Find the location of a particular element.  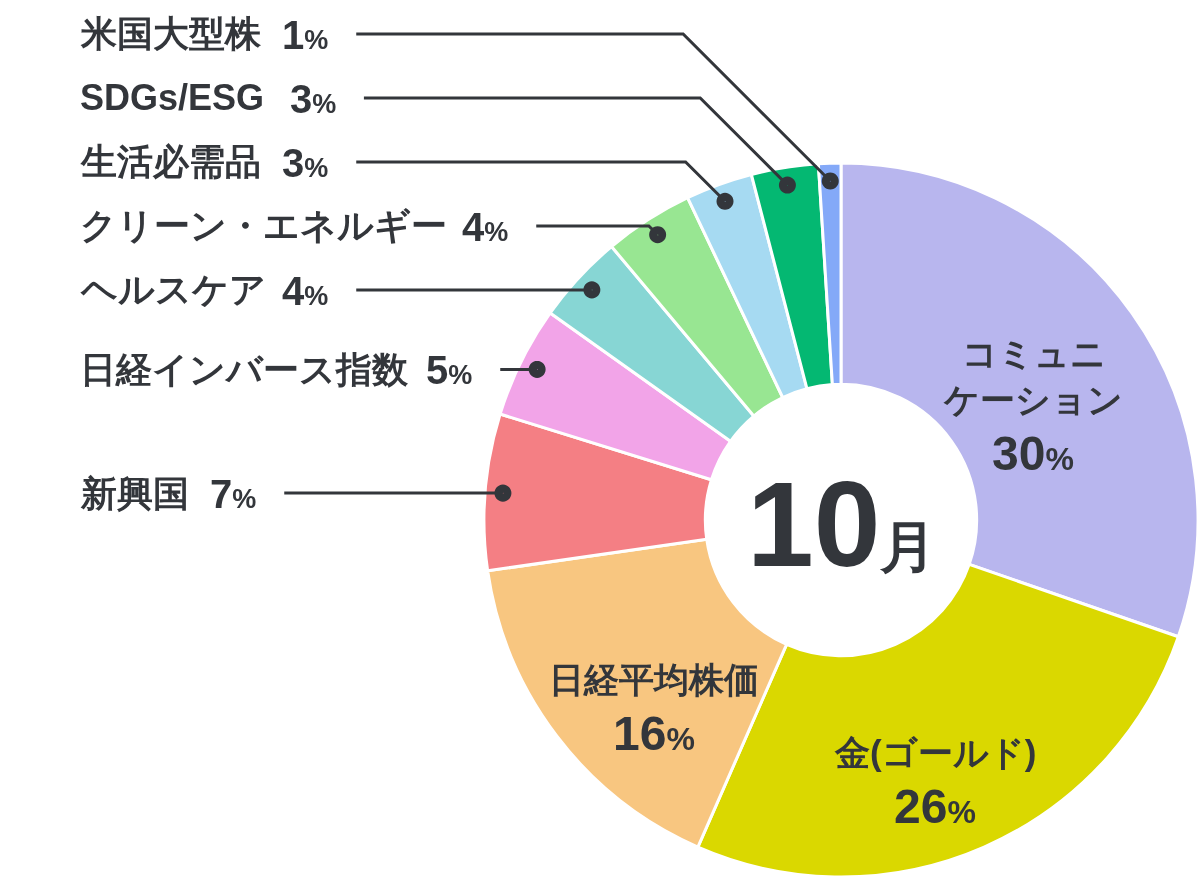

slice-label: 金(ゴールド) is located at coordinates (935, 752).